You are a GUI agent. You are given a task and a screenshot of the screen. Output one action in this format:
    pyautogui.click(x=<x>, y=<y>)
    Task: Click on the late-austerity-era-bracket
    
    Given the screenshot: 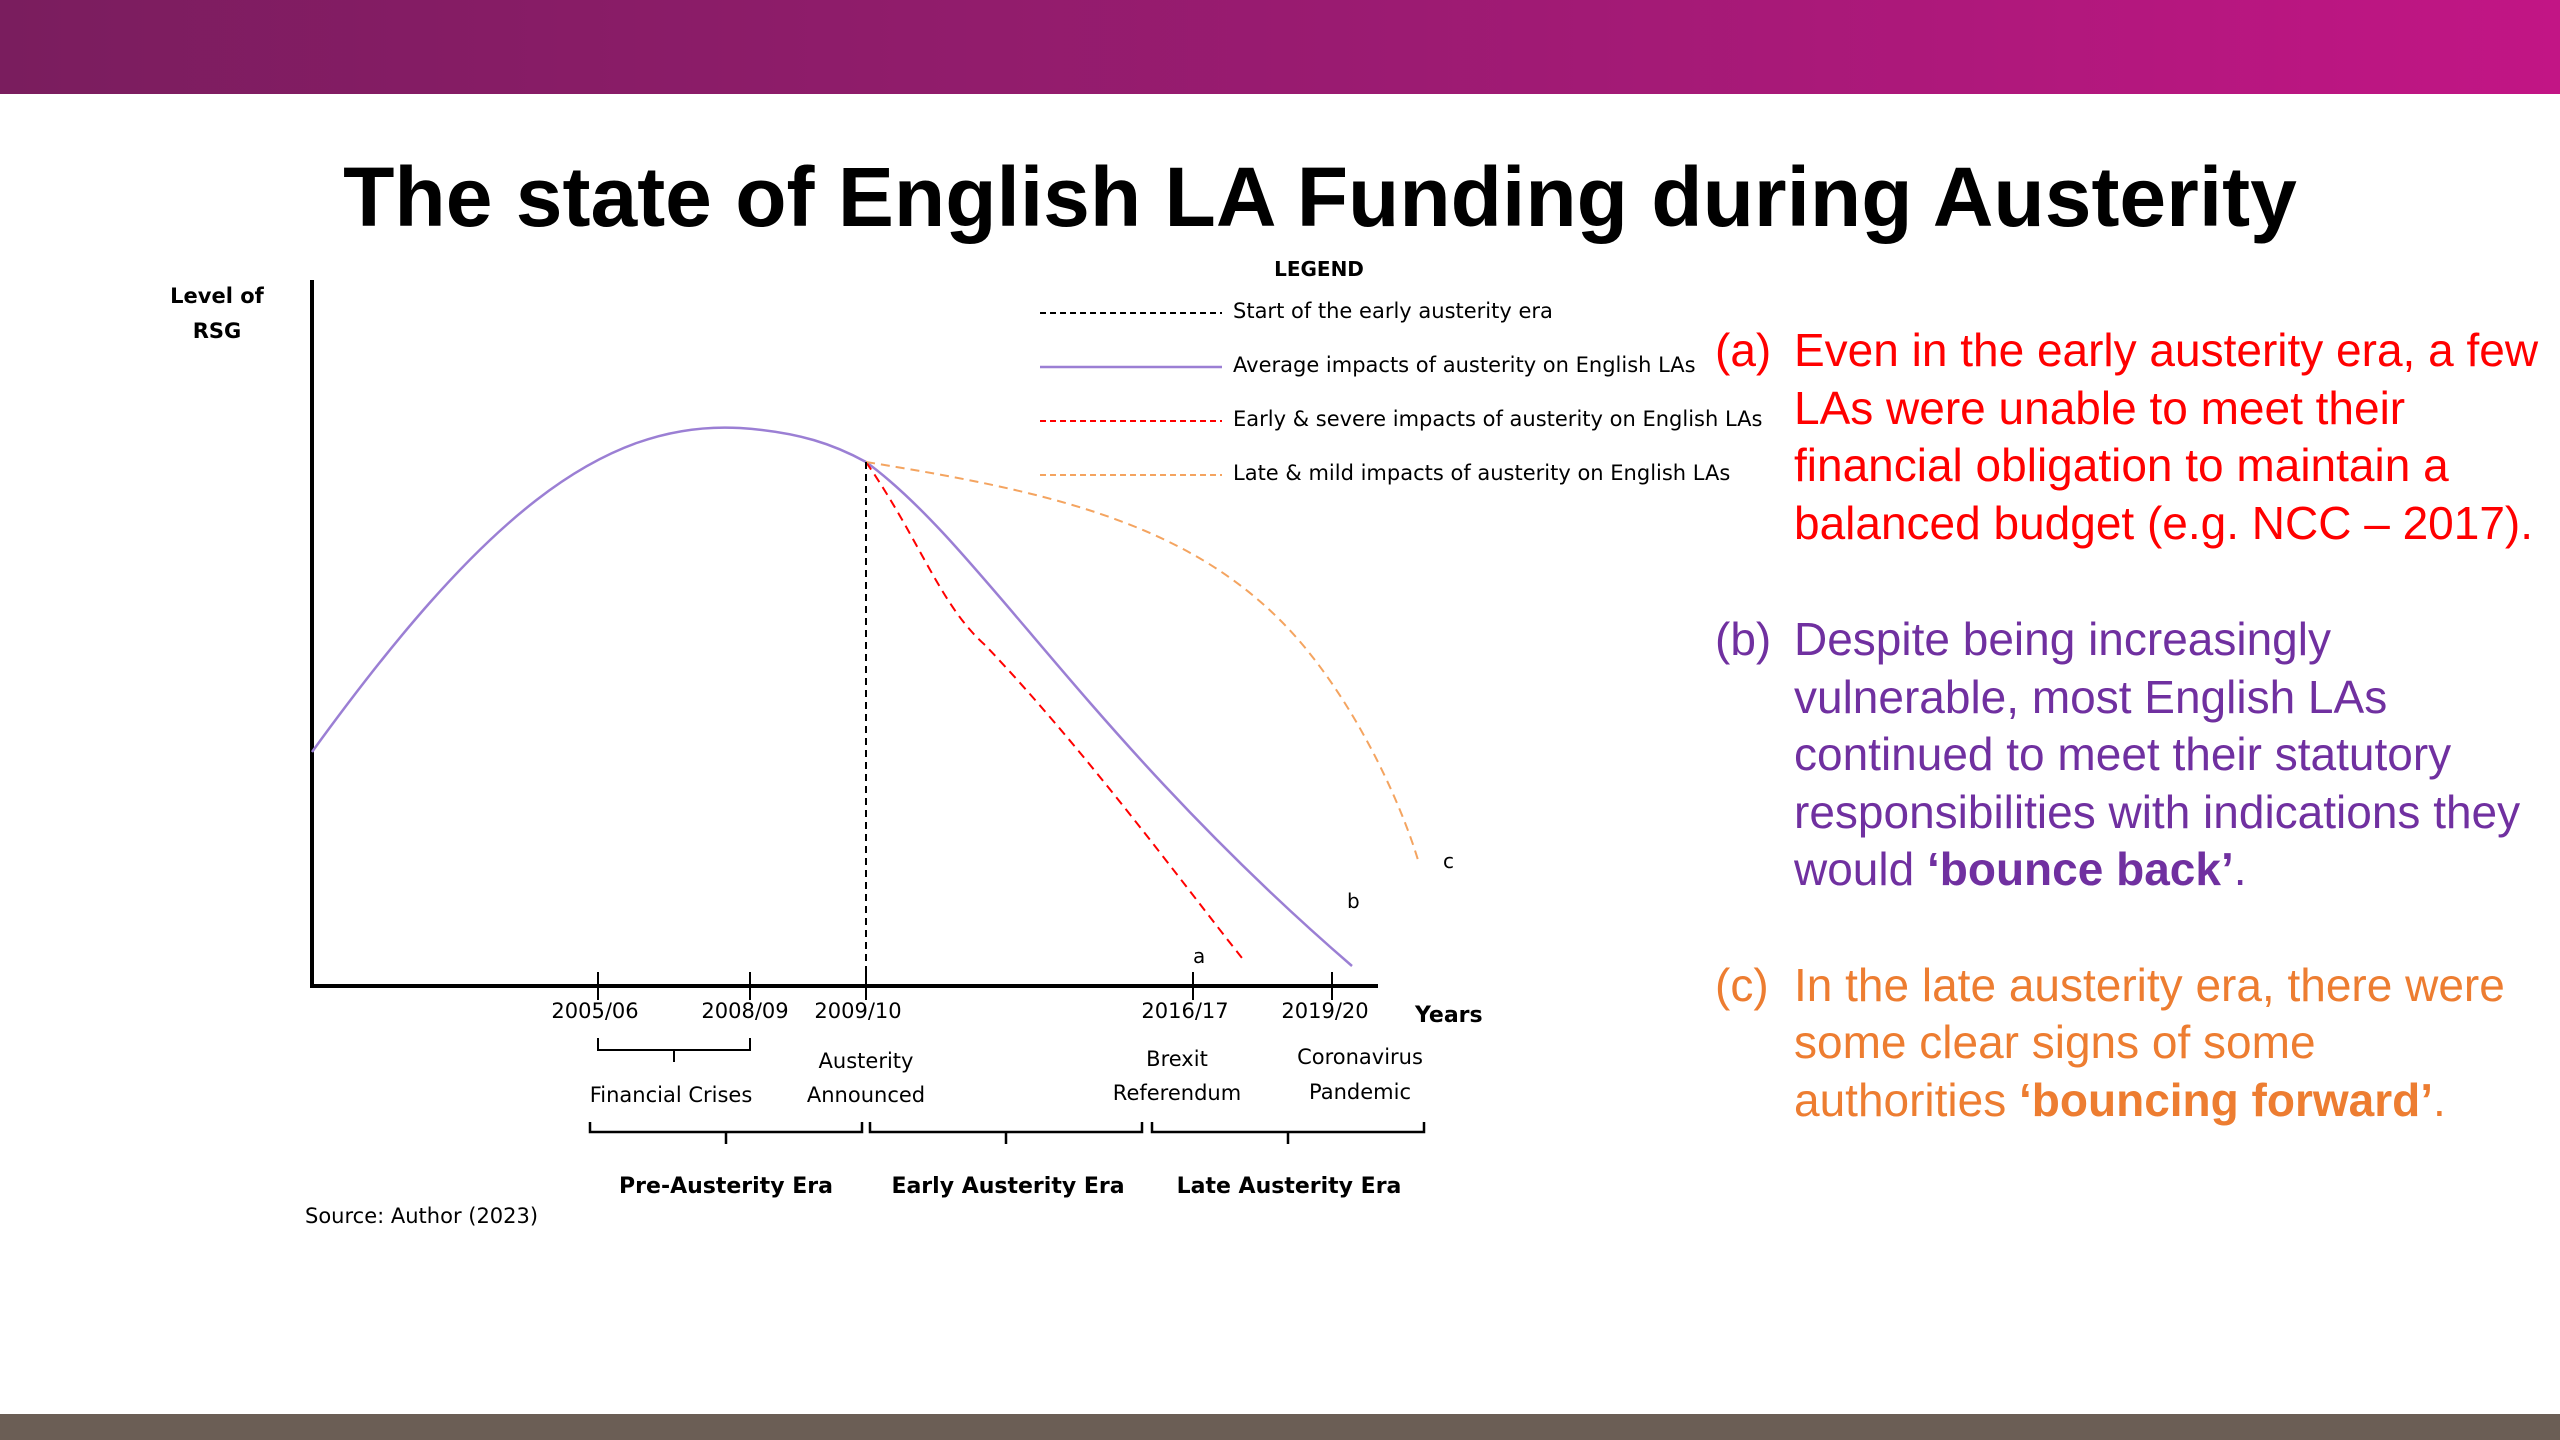 What is the action you would take?
    pyautogui.click(x=1288, y=1133)
    